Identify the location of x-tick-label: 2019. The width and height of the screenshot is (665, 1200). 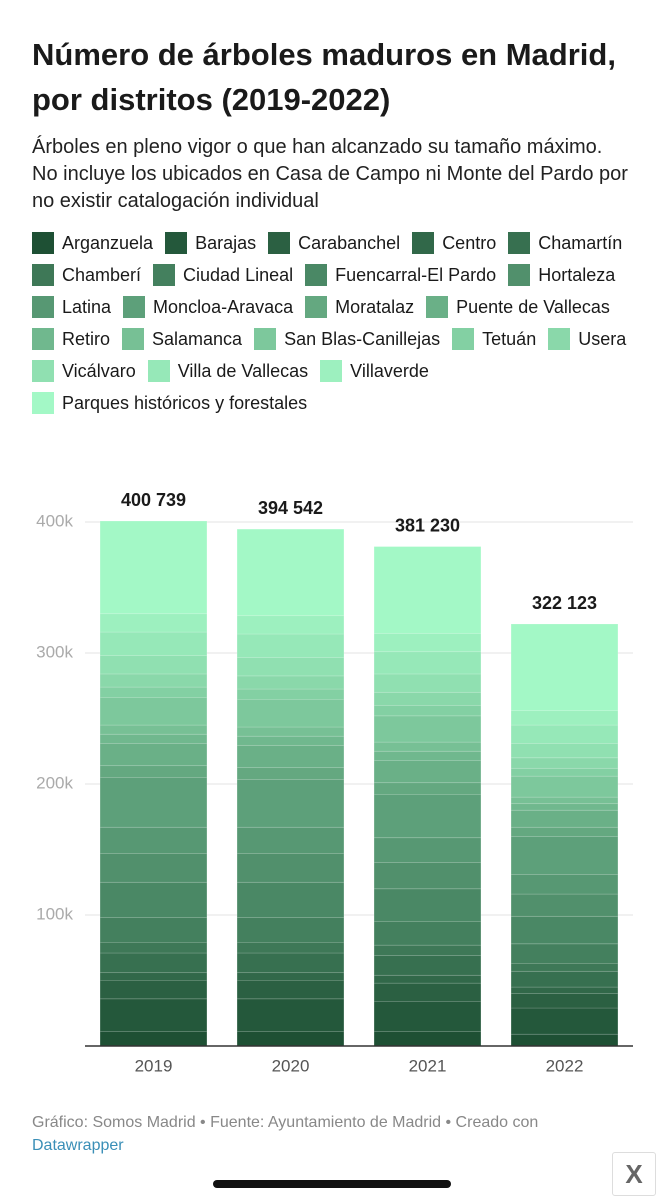
(154, 1065).